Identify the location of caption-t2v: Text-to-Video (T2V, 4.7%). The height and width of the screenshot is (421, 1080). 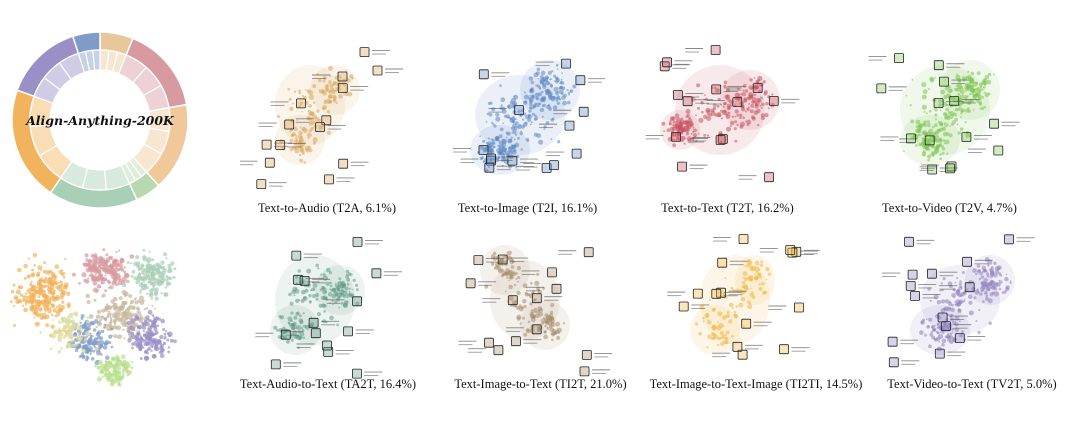
(949, 208).